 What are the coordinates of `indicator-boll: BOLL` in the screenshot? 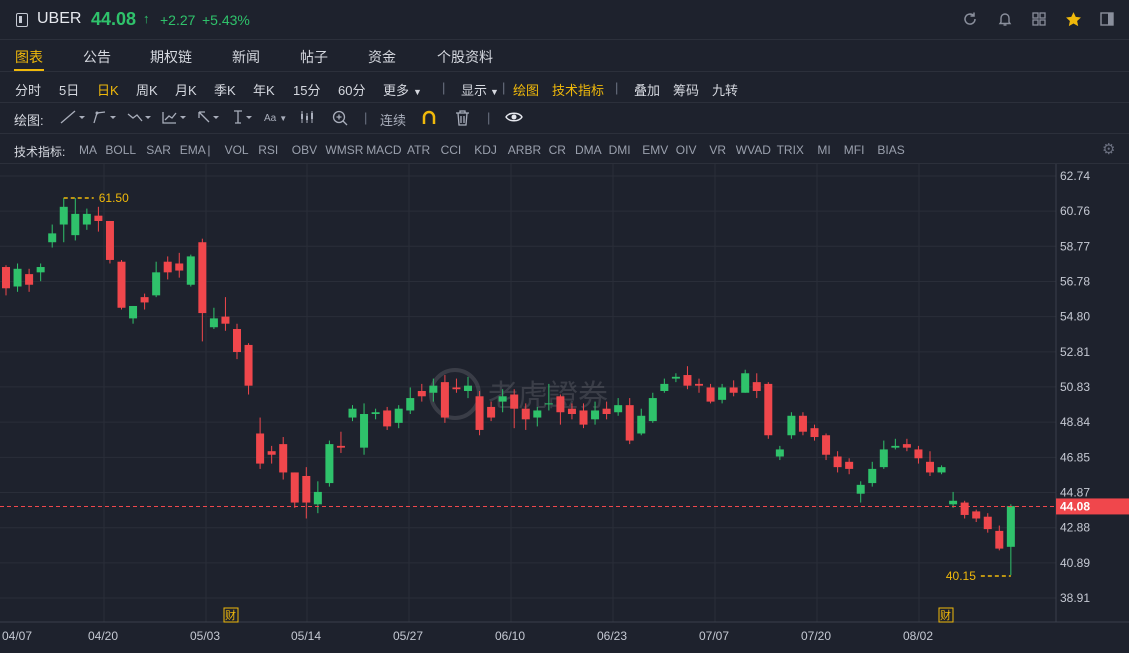 It's located at (121, 150).